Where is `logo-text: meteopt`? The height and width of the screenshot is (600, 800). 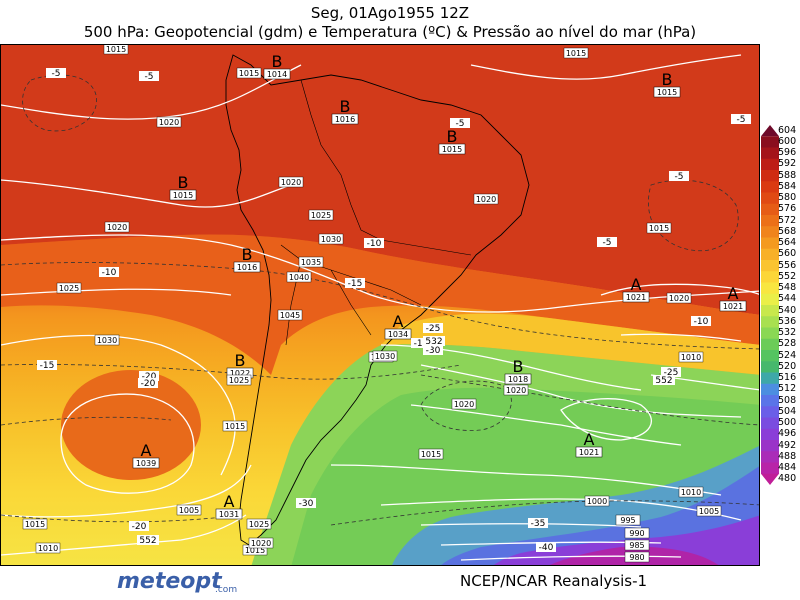
logo-text: meteopt is located at coordinates (170, 581).